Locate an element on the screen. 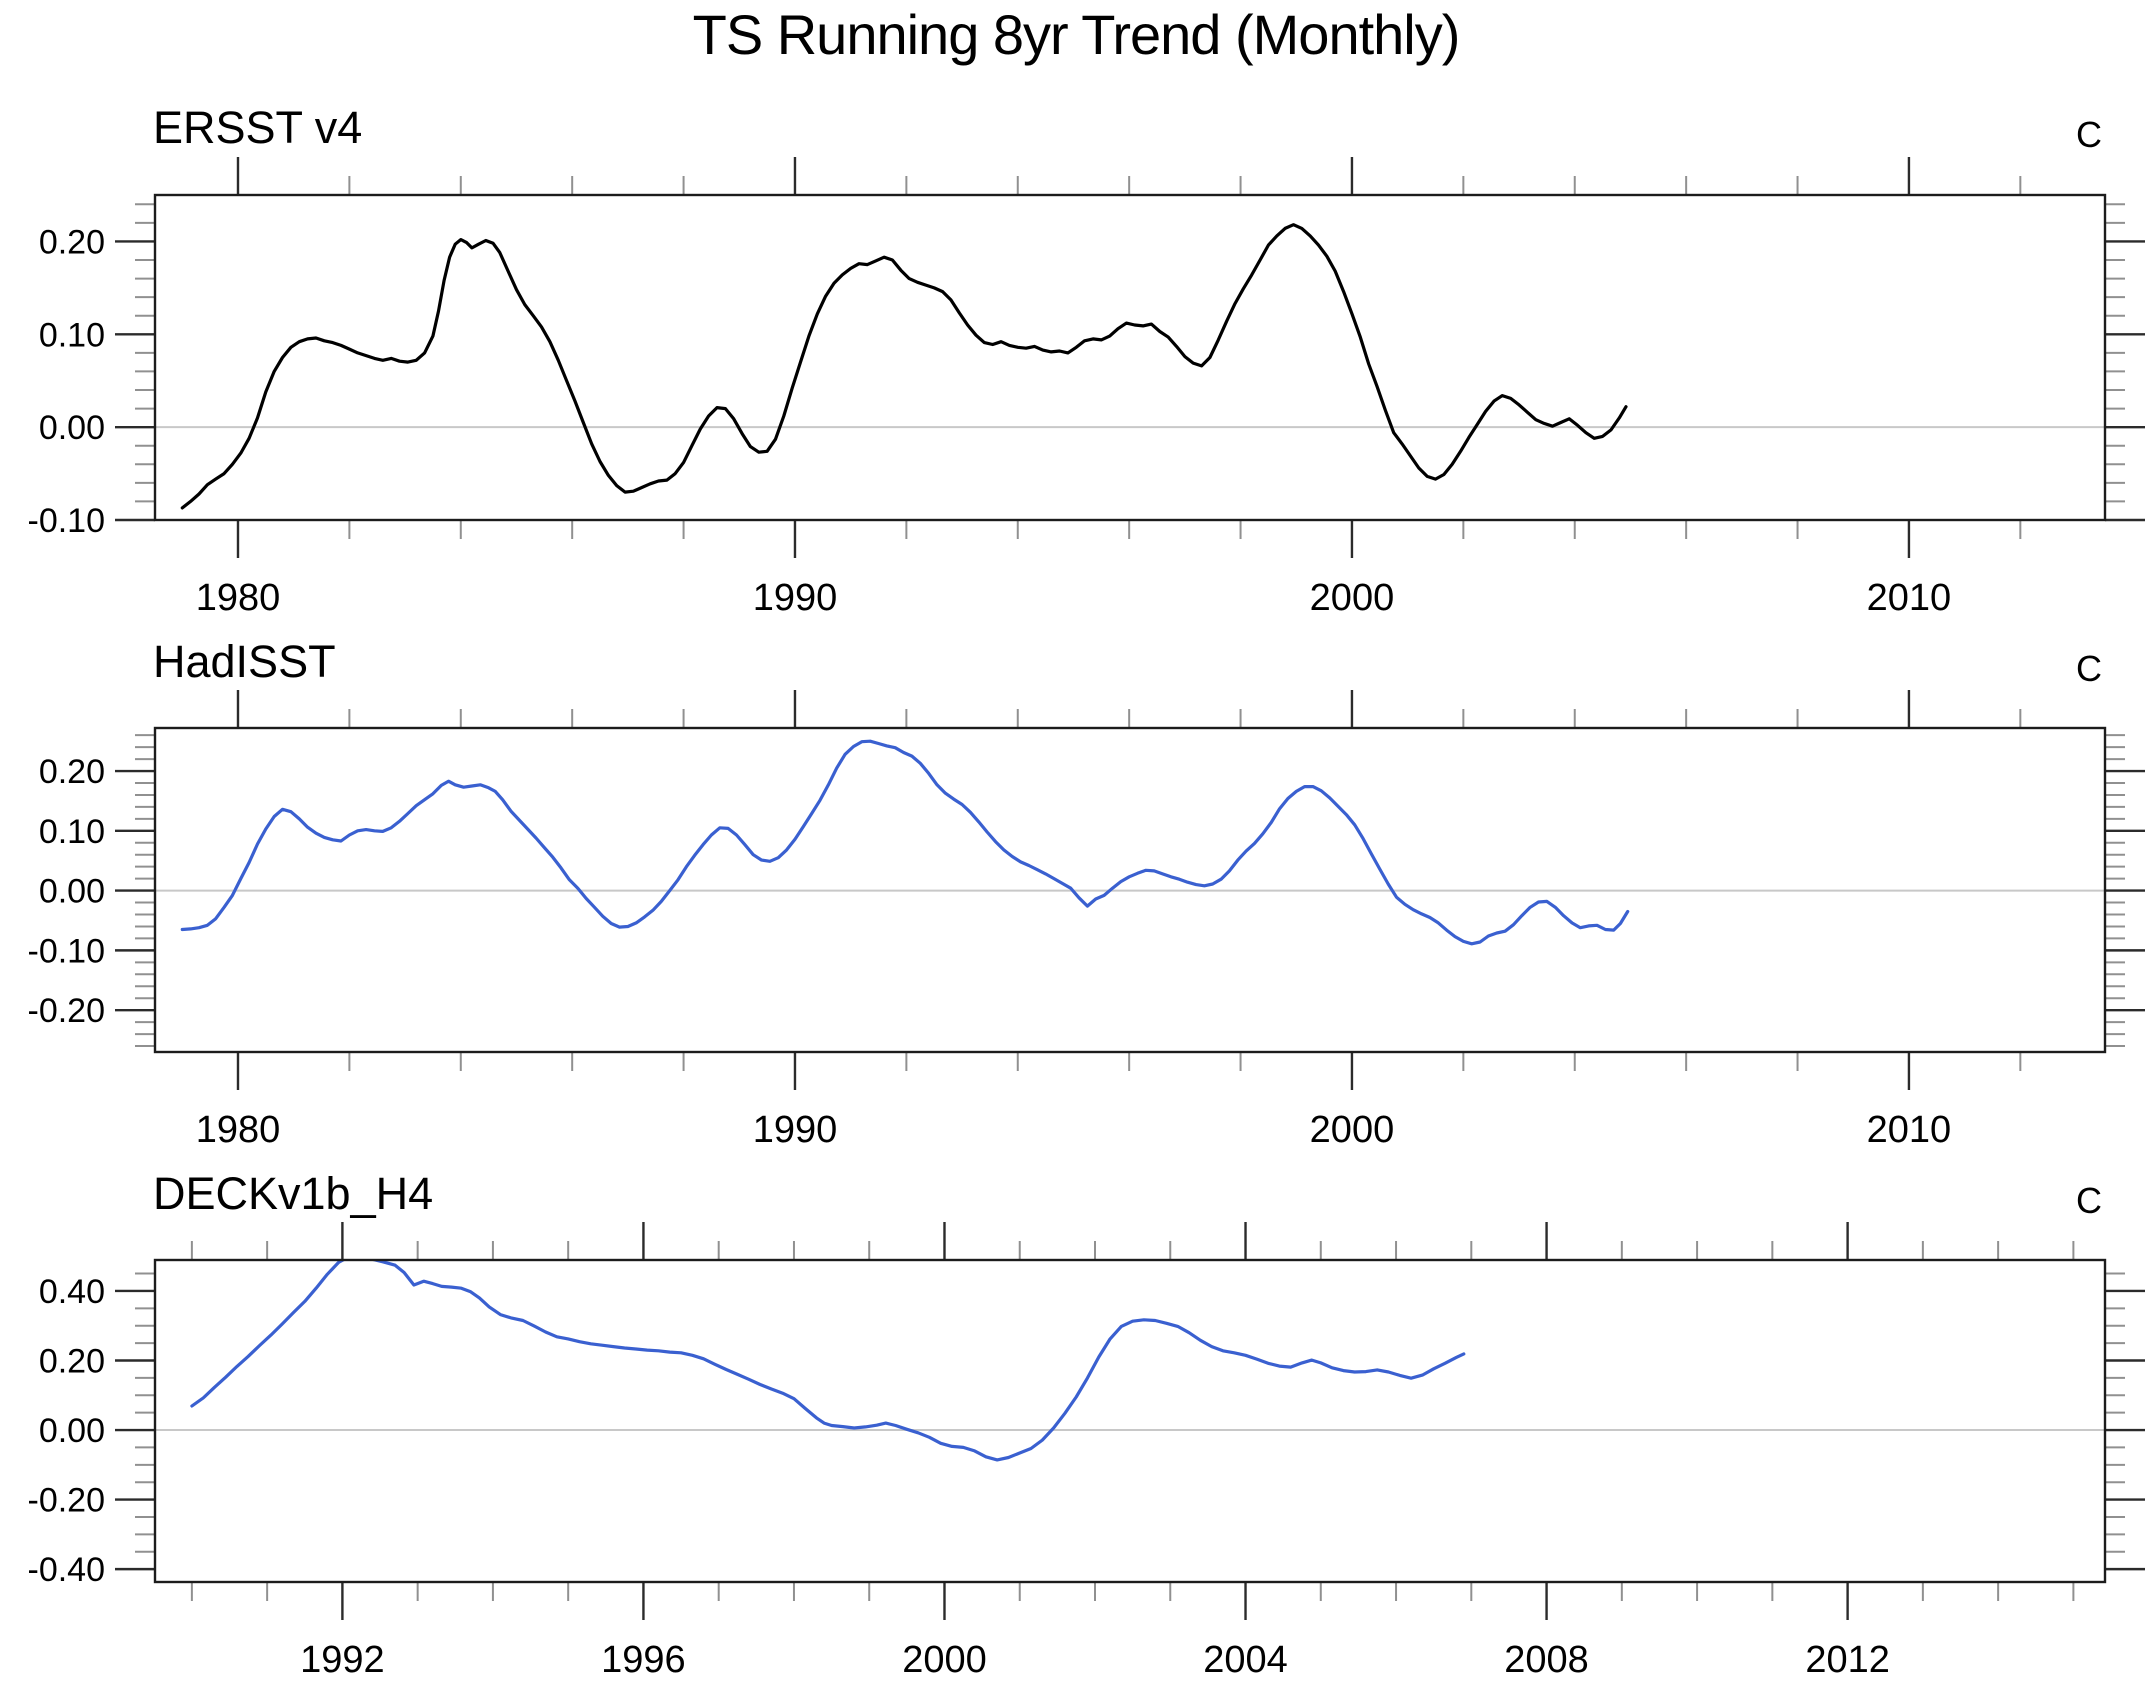  panel-title-deckv1b: DECKv1b_H4 is located at coordinates (293, 1193).